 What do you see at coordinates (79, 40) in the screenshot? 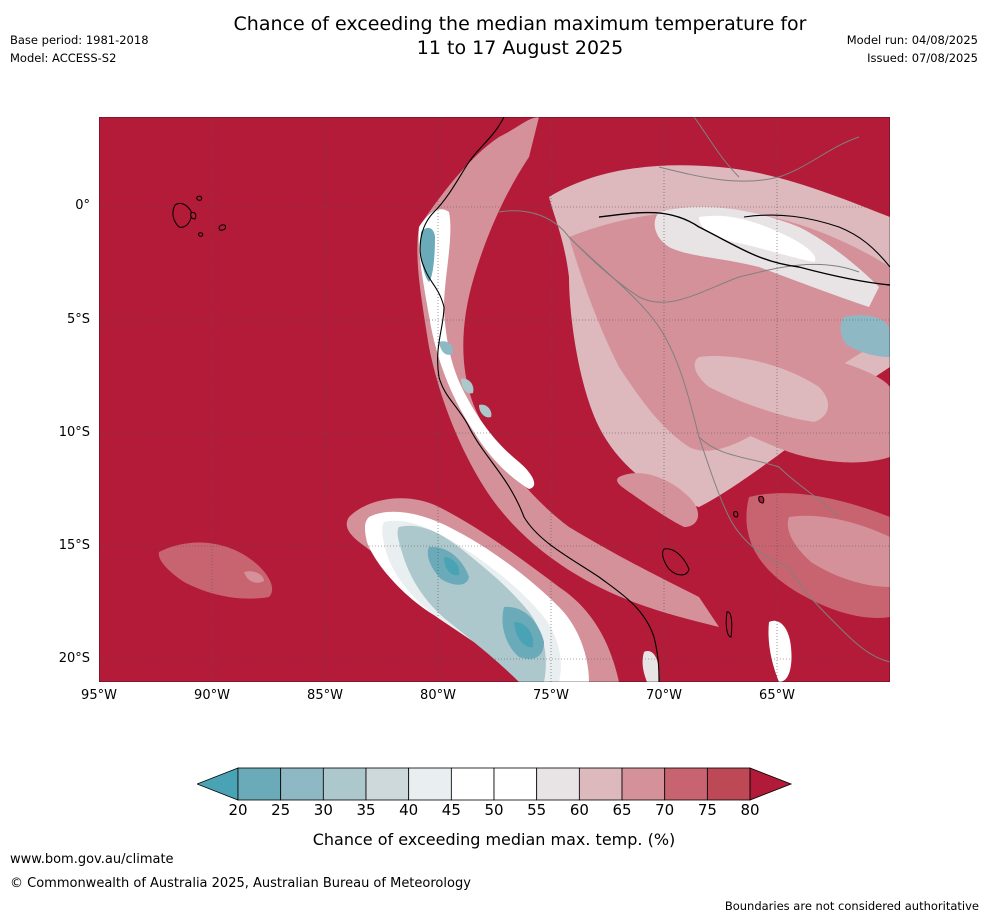
I see `base-period: Base period: 1981-2018` at bounding box center [79, 40].